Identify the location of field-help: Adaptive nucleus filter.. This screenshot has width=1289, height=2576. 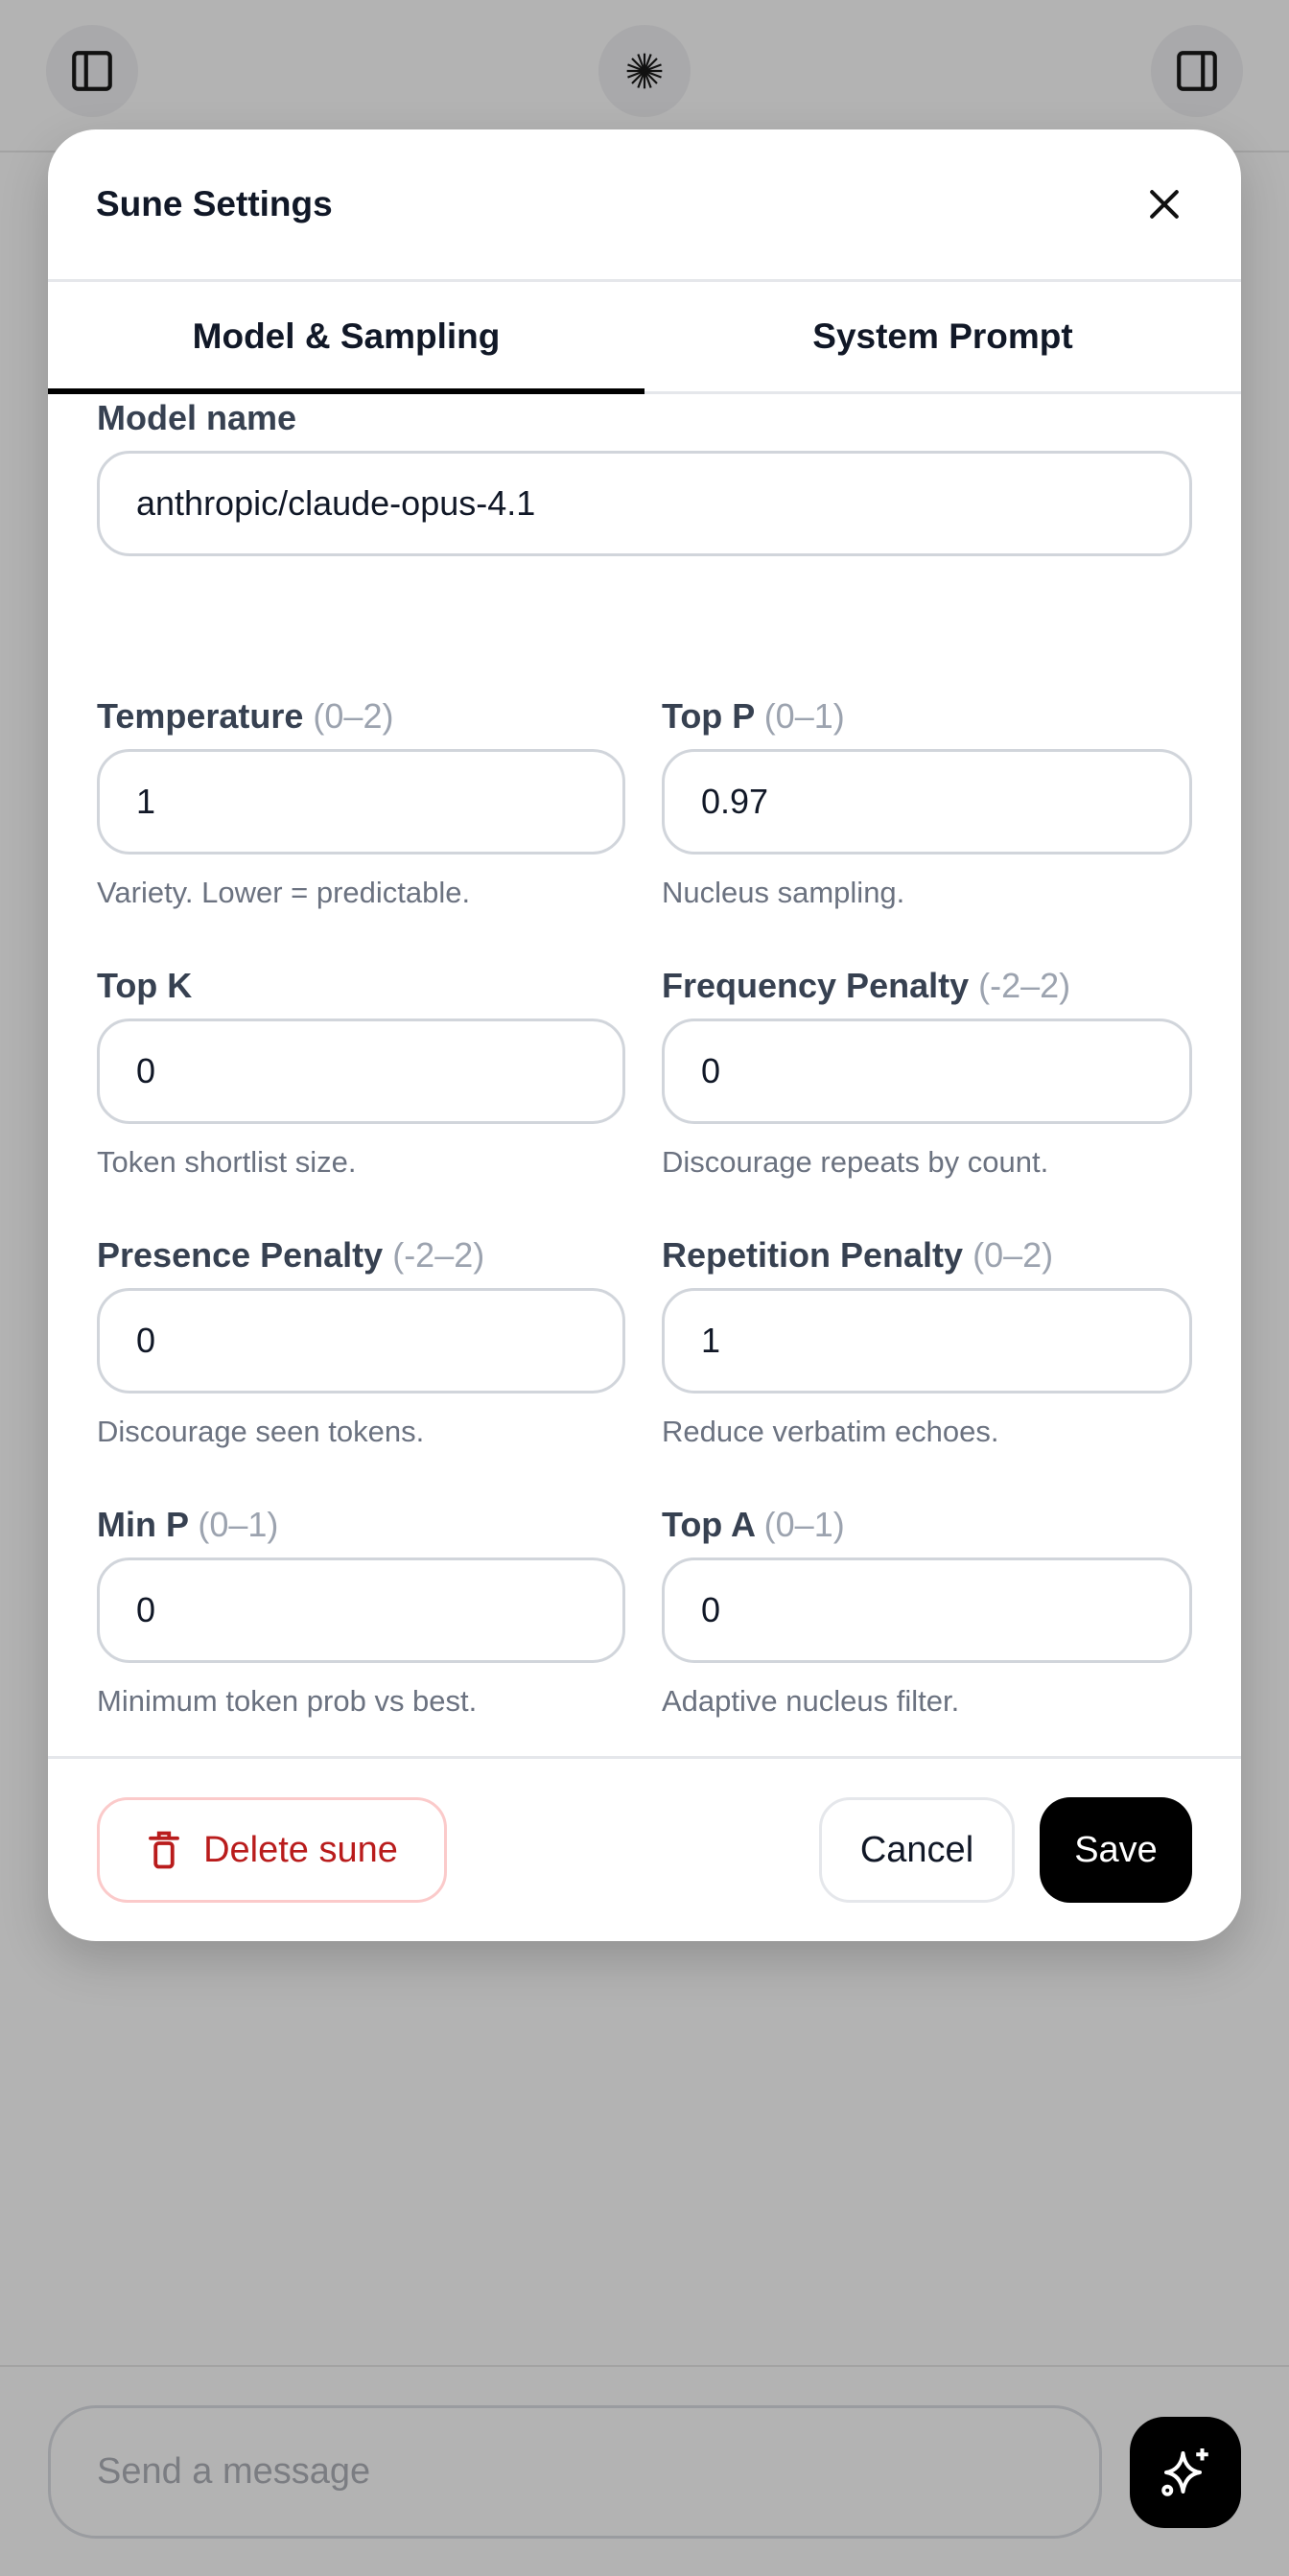
(811, 1701).